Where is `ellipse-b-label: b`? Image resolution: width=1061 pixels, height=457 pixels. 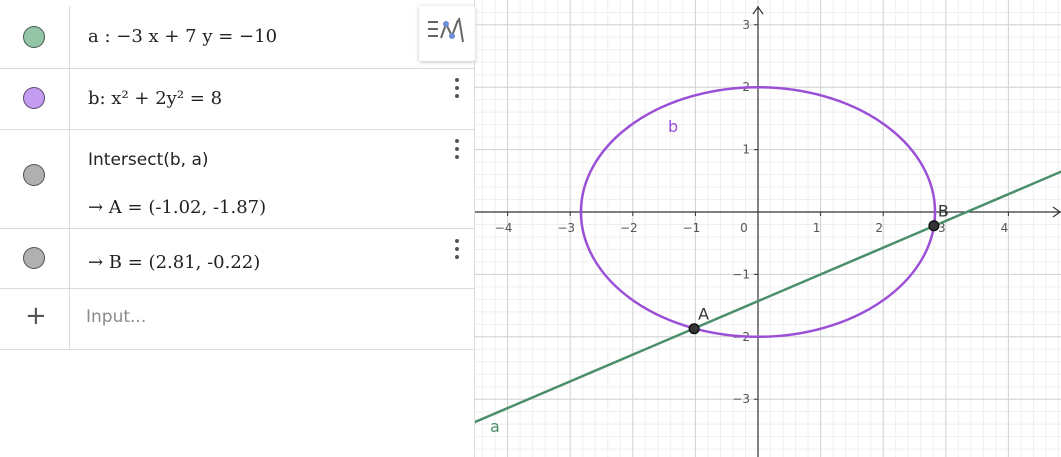
ellipse-b-label: b is located at coordinates (673, 126).